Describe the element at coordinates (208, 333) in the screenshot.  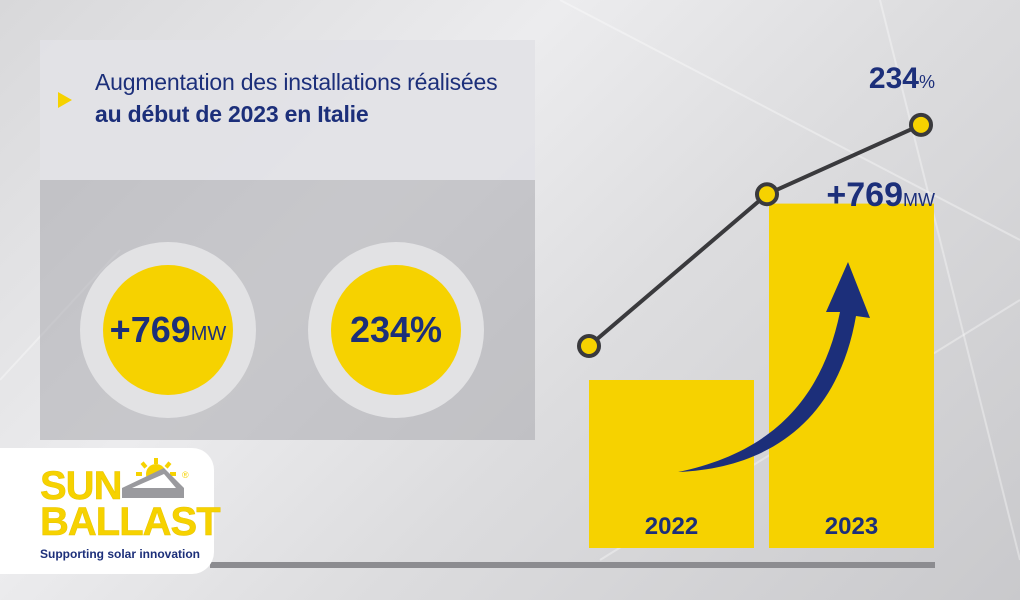
I see `stat-unit: MW` at that location.